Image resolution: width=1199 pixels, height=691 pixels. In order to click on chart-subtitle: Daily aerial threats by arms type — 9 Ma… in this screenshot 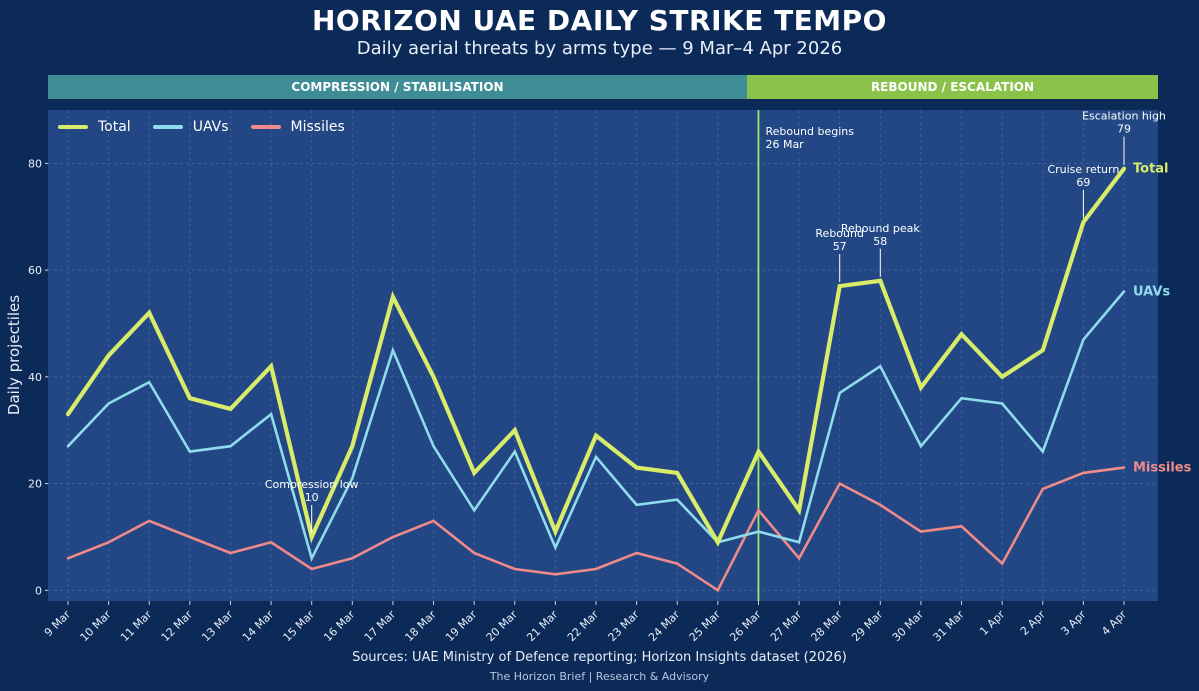, I will do `click(599, 48)`.